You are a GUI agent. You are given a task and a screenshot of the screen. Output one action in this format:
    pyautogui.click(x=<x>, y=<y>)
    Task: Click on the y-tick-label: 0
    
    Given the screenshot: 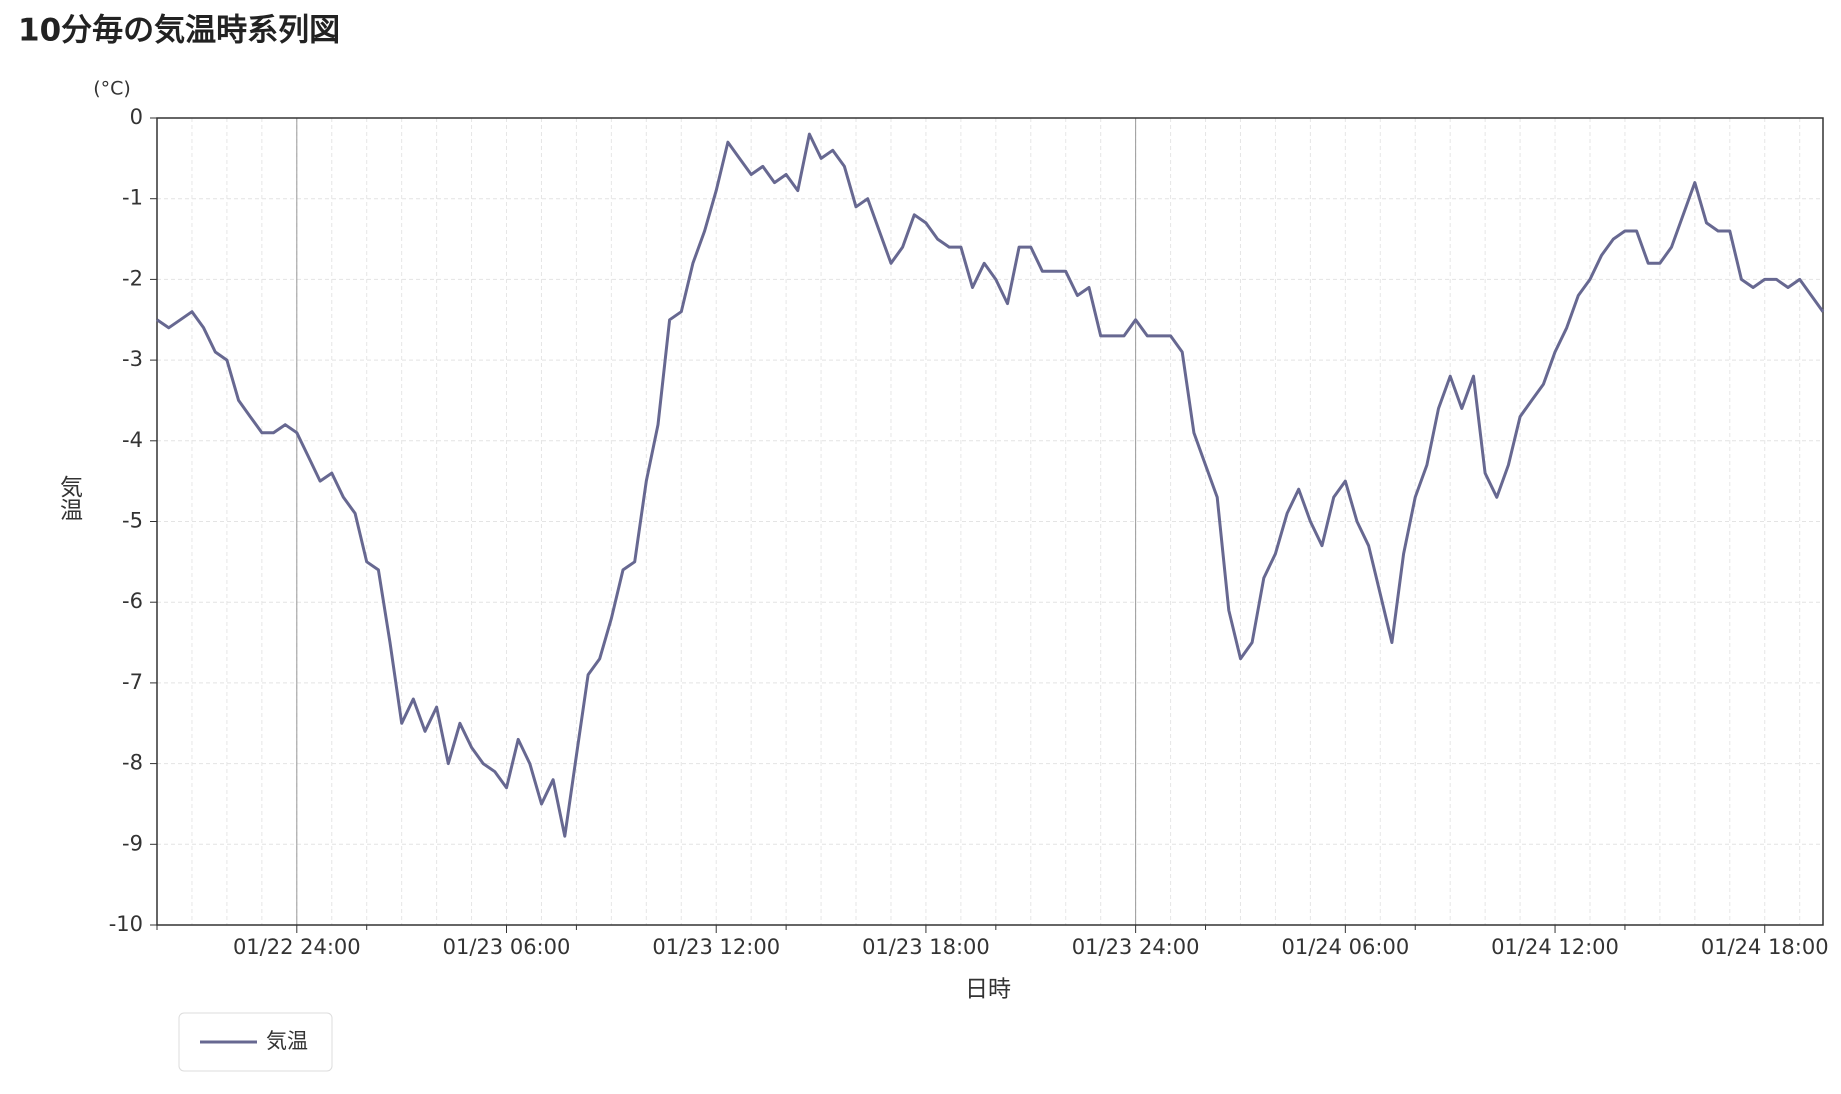 What is the action you would take?
    pyautogui.click(x=136, y=117)
    